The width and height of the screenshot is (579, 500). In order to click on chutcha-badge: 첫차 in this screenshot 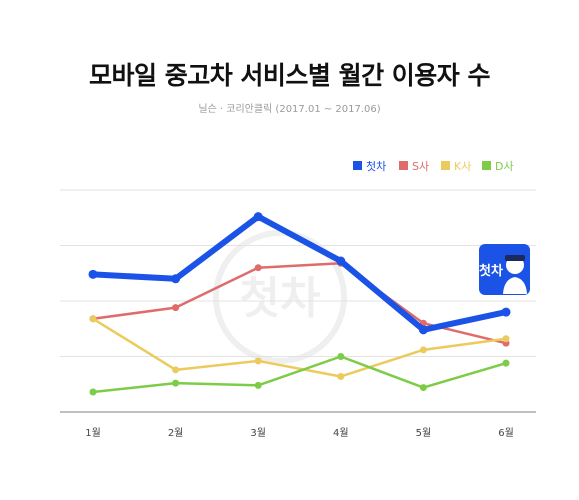, I will do `click(504, 269)`.